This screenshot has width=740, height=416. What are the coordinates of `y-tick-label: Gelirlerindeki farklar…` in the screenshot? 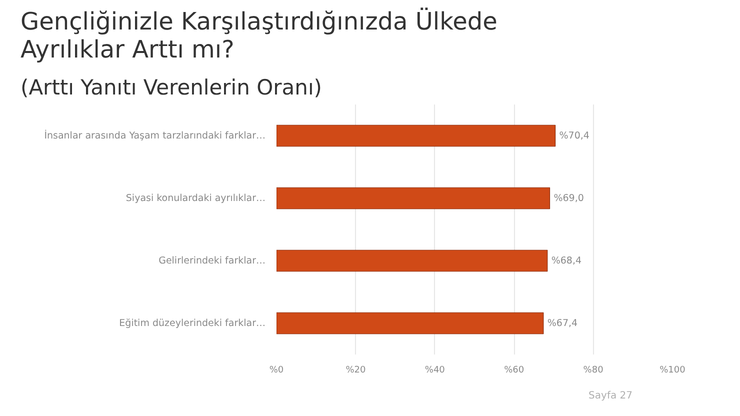 It's located at (212, 260).